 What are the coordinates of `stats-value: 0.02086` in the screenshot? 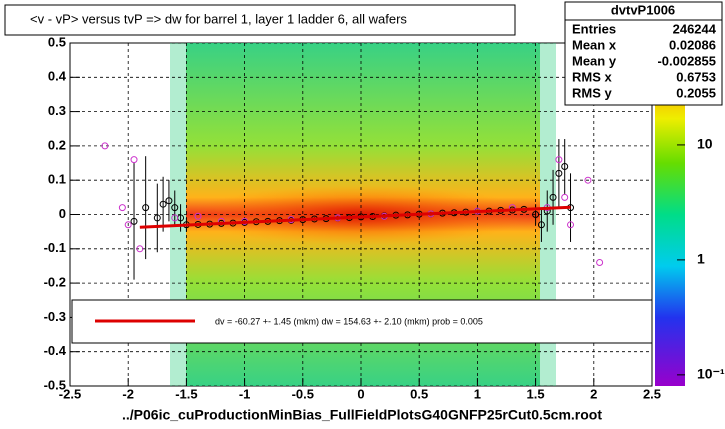 It's located at (692, 44).